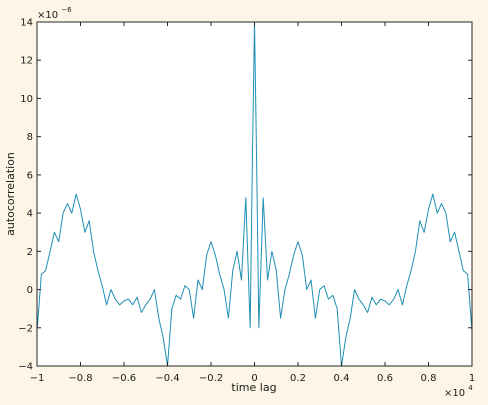 The height and width of the screenshot is (405, 488). I want to click on y-tick-label: 6, so click(30, 175).